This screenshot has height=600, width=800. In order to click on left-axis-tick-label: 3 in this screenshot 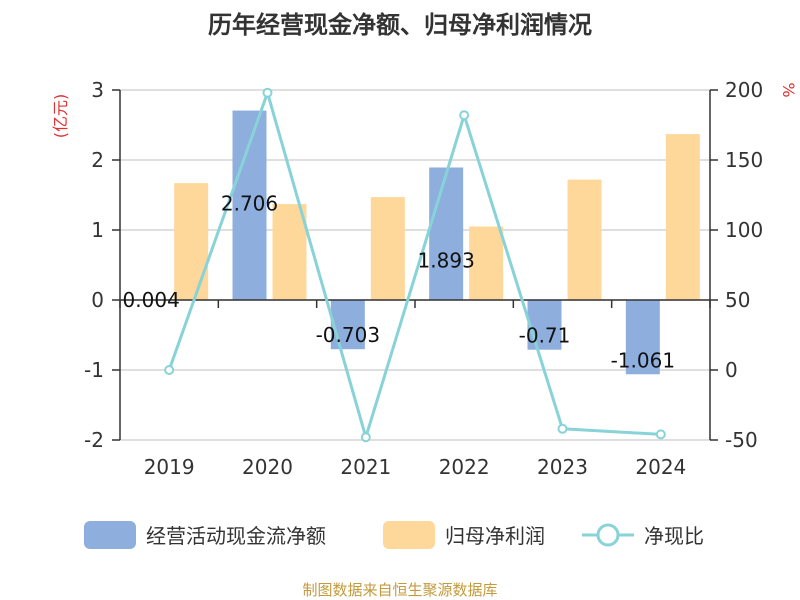, I will do `click(97, 90)`.